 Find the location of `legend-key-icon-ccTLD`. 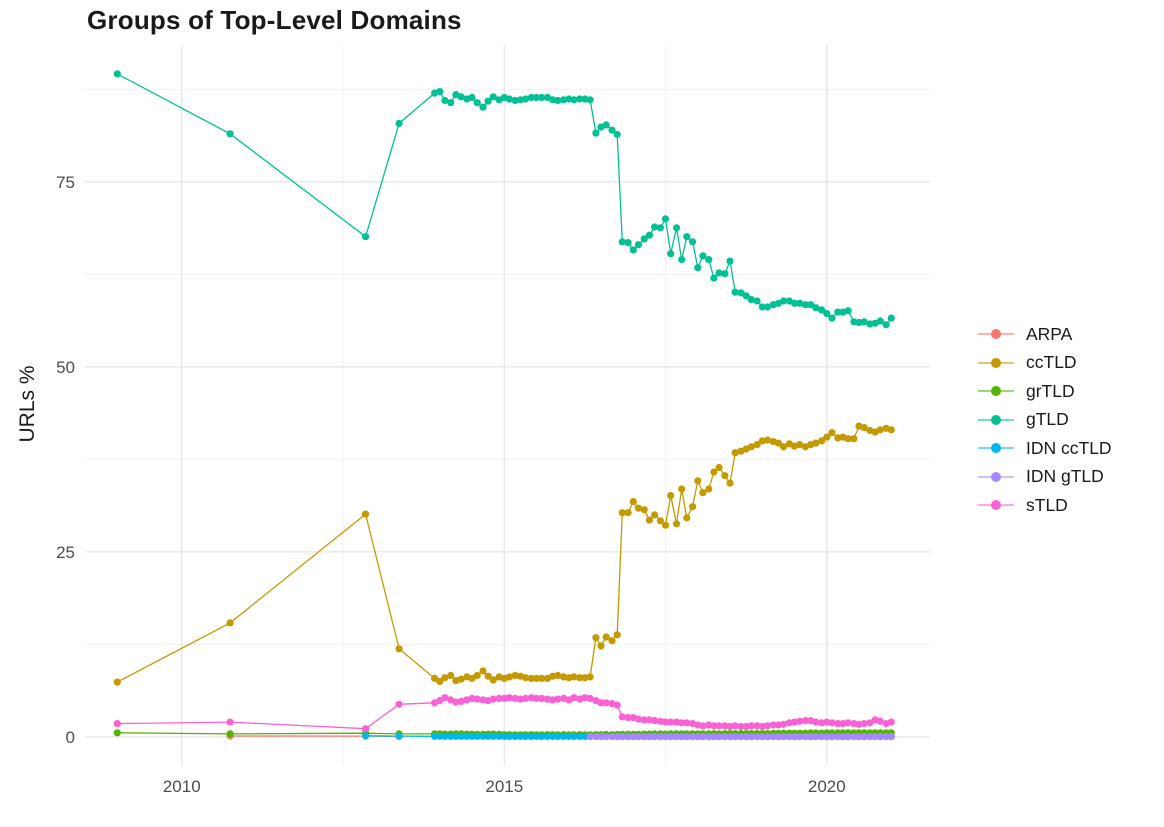

legend-key-icon-ccTLD is located at coordinates (996, 363).